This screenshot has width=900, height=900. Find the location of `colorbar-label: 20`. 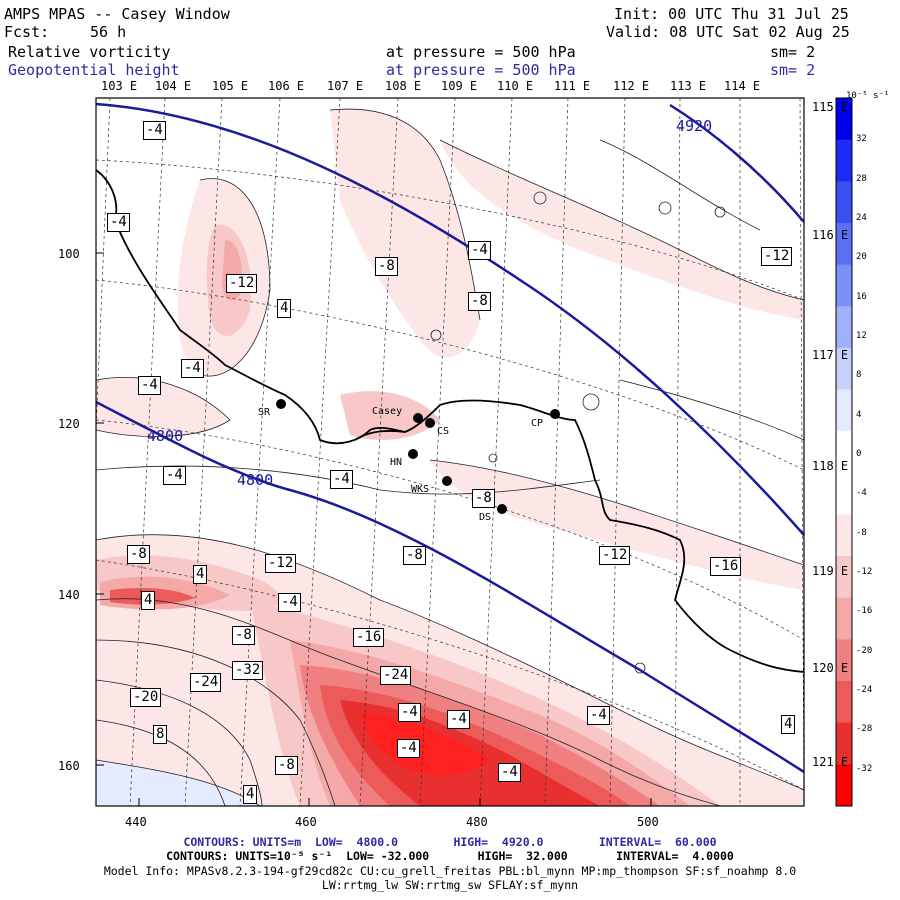

colorbar-label: 20 is located at coordinates (861, 257).